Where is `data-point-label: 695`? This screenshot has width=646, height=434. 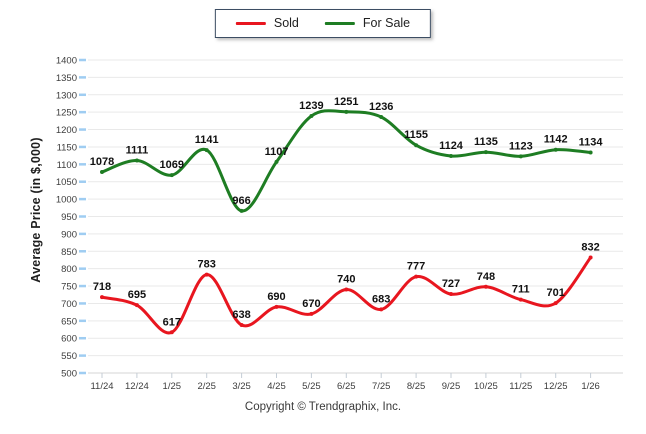 data-point-label: 695 is located at coordinates (137, 295).